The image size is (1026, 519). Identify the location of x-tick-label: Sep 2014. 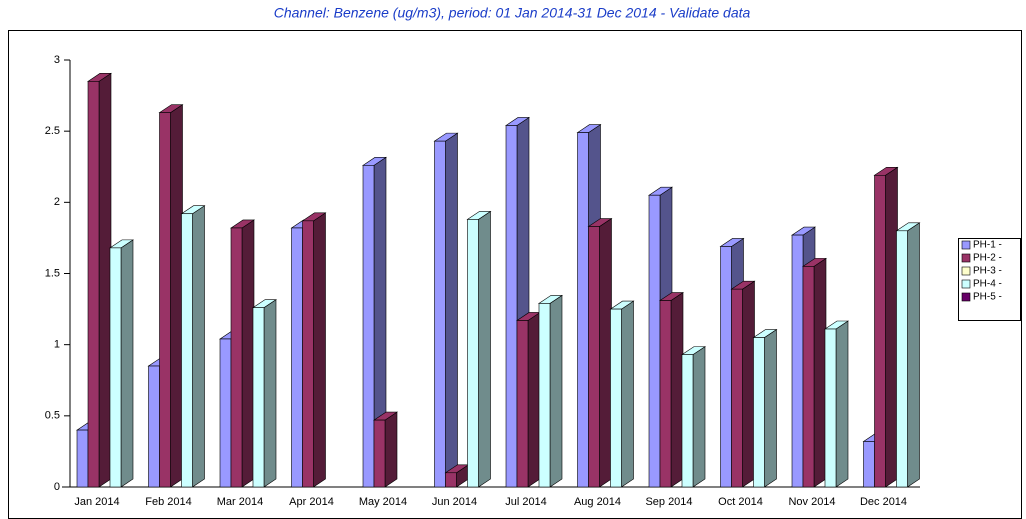
(668, 502).